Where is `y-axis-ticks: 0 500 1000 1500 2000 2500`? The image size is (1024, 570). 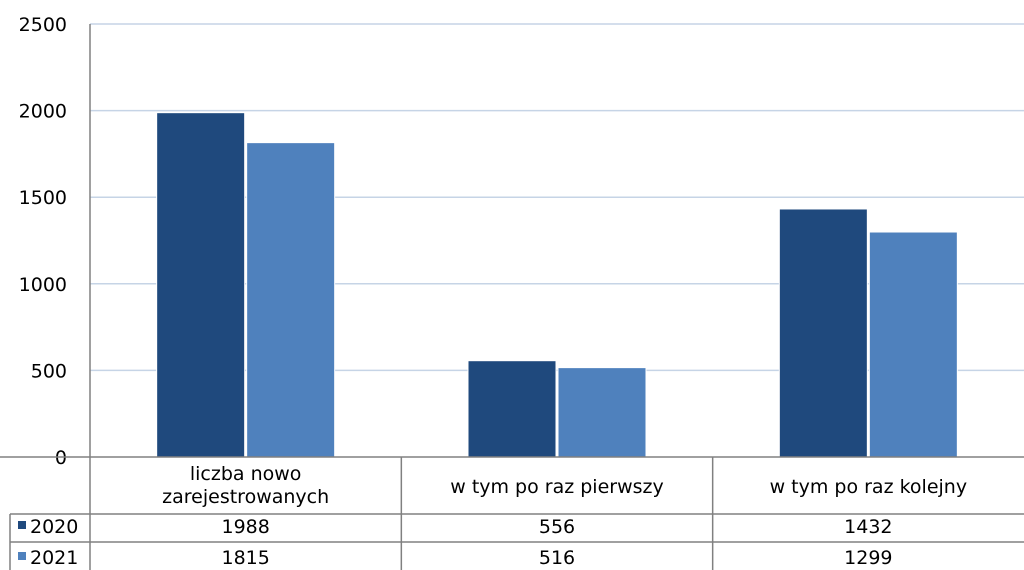 y-axis-ticks: 0 500 1000 1500 2000 2500 is located at coordinates (43, 241).